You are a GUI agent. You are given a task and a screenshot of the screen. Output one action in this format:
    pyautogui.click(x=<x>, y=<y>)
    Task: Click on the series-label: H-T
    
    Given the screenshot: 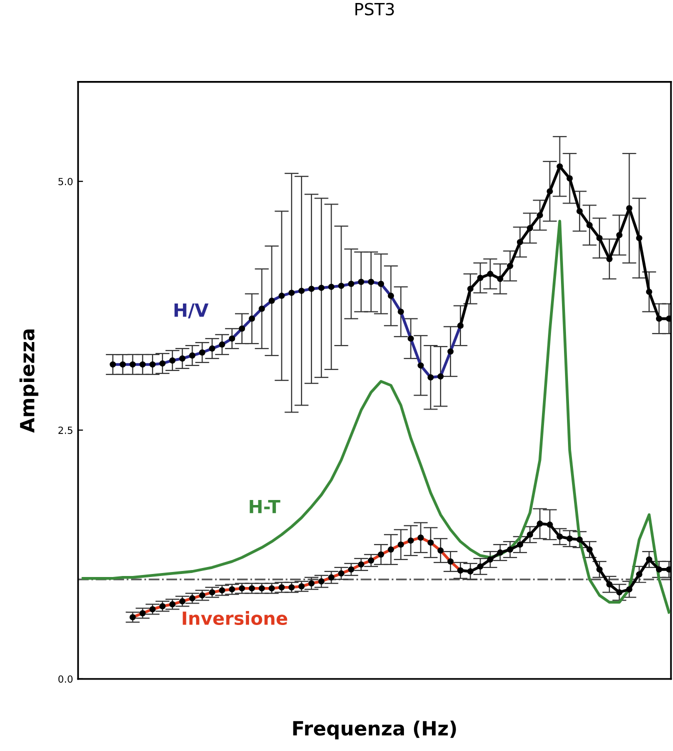 What is the action you would take?
    pyautogui.click(x=265, y=507)
    